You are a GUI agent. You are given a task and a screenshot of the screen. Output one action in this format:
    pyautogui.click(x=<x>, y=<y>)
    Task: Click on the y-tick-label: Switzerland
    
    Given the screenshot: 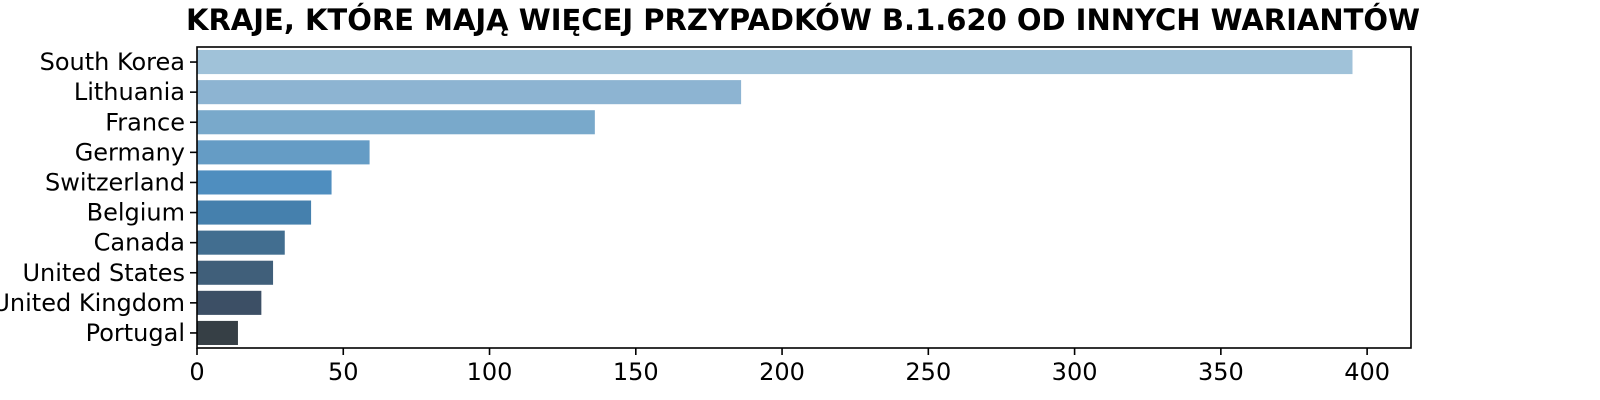 What is the action you would take?
    pyautogui.click(x=115, y=182)
    